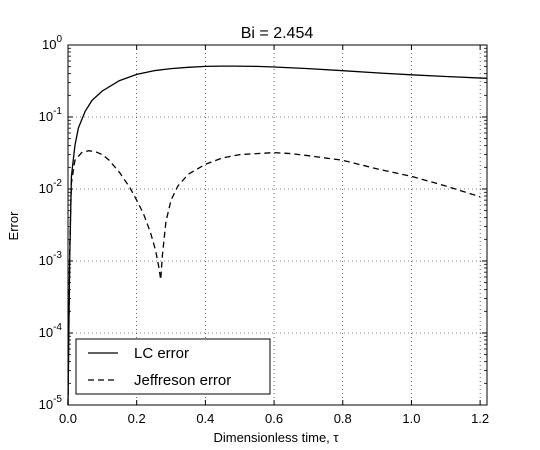  What do you see at coordinates (343, 418) in the screenshot?
I see `x-tick-label: 0.8` at bounding box center [343, 418].